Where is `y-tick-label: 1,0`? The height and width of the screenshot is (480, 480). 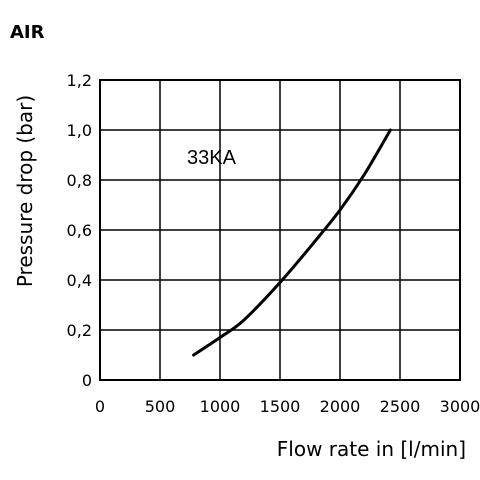
y-tick-label: 1,0 is located at coordinates (79, 130).